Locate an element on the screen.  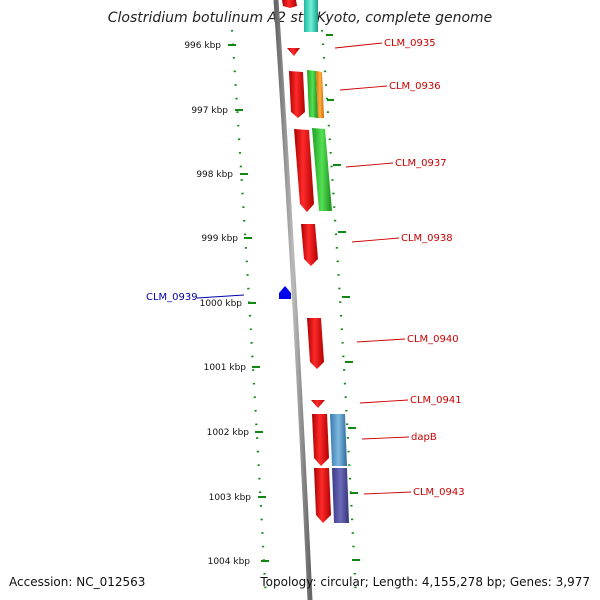
kbp-label: 1002 kbp is located at coordinates (228, 433).